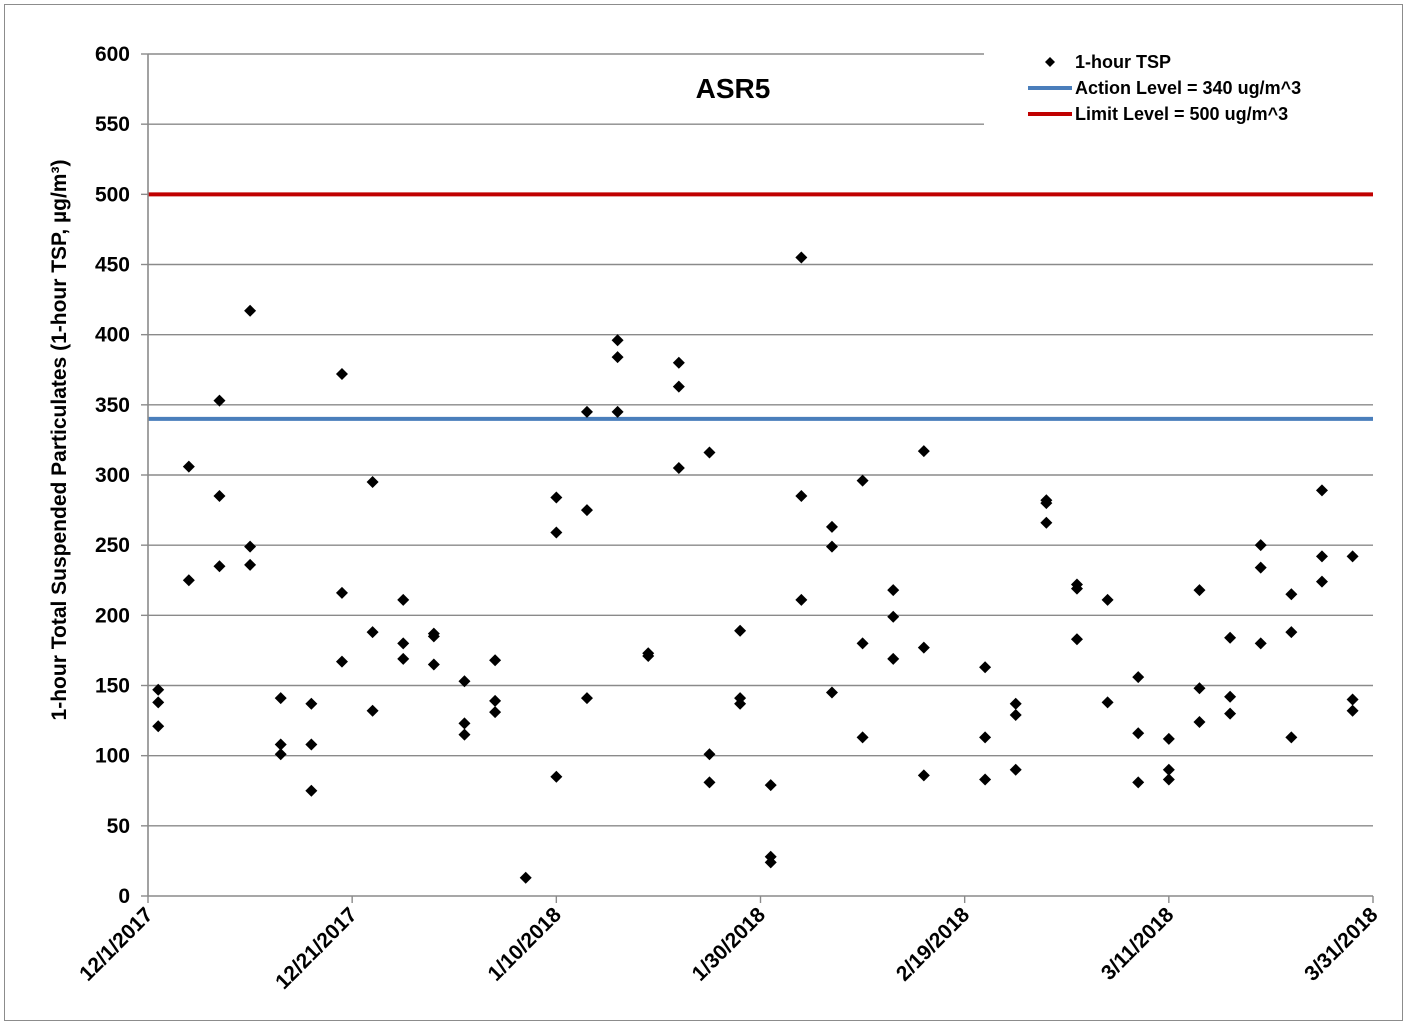  Describe the element at coordinates (118, 826) in the screenshot. I see `y-tick-label: 50` at that location.